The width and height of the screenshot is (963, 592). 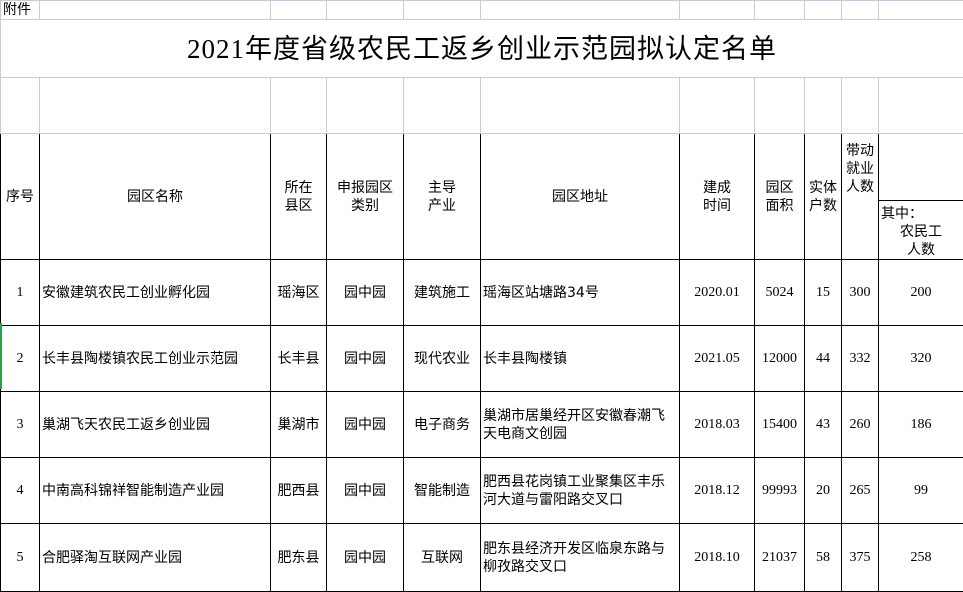 What do you see at coordinates (860, 359) in the screenshot?
I see `cell-employment: 332` at bounding box center [860, 359].